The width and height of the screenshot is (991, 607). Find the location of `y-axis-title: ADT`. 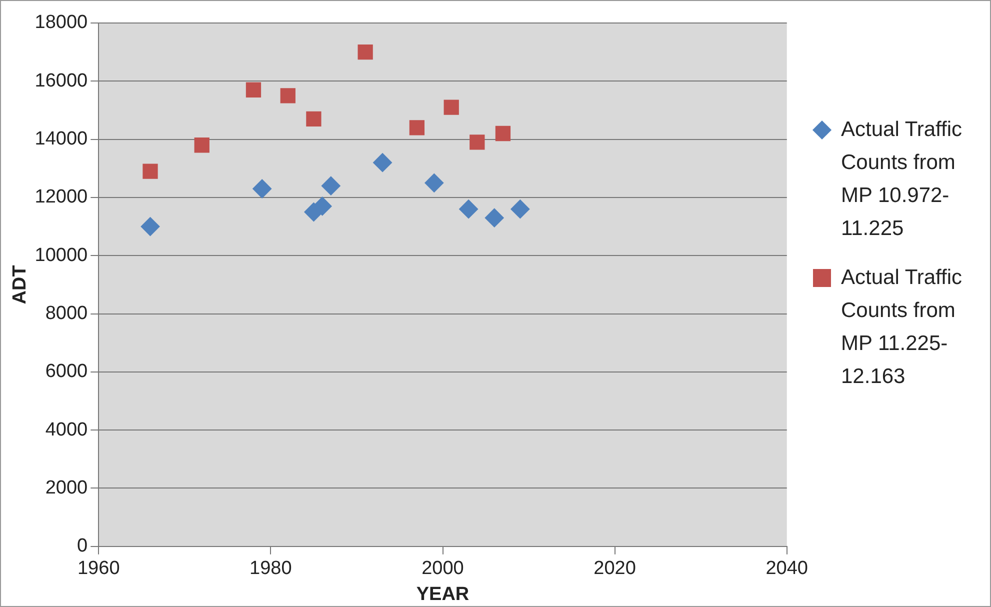

y-axis-title: ADT is located at coordinates (20, 284).